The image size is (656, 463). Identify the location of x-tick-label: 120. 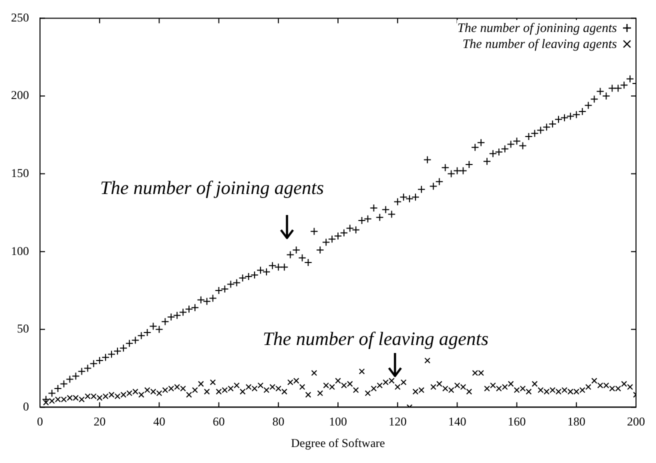
(397, 421).